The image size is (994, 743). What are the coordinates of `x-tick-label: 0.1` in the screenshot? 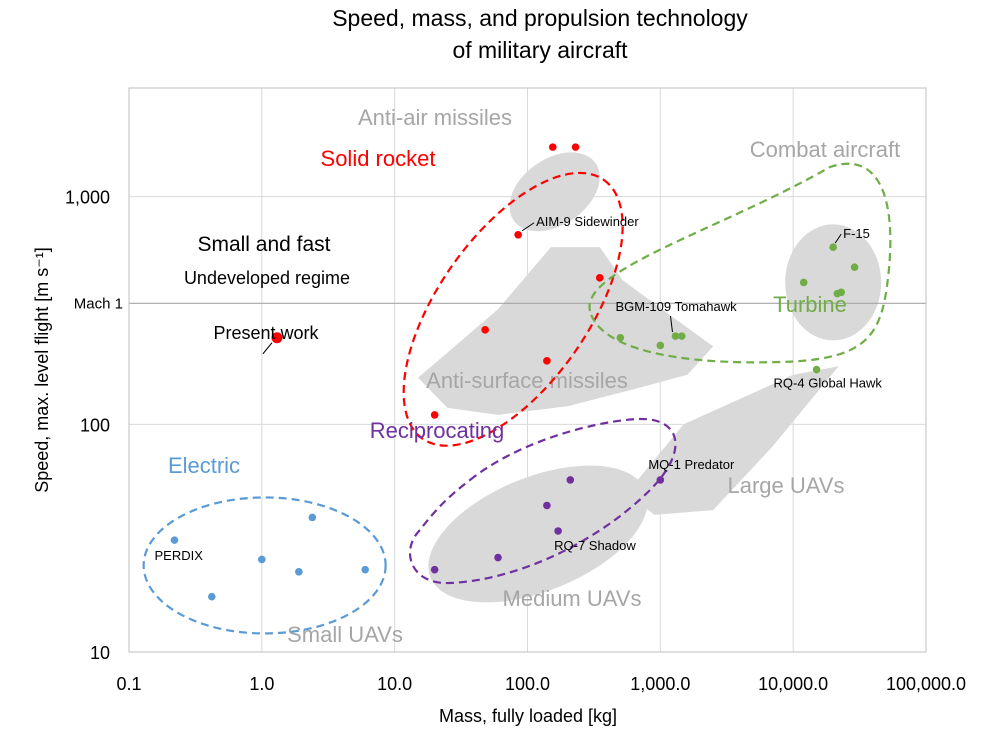 It's located at (128, 684).